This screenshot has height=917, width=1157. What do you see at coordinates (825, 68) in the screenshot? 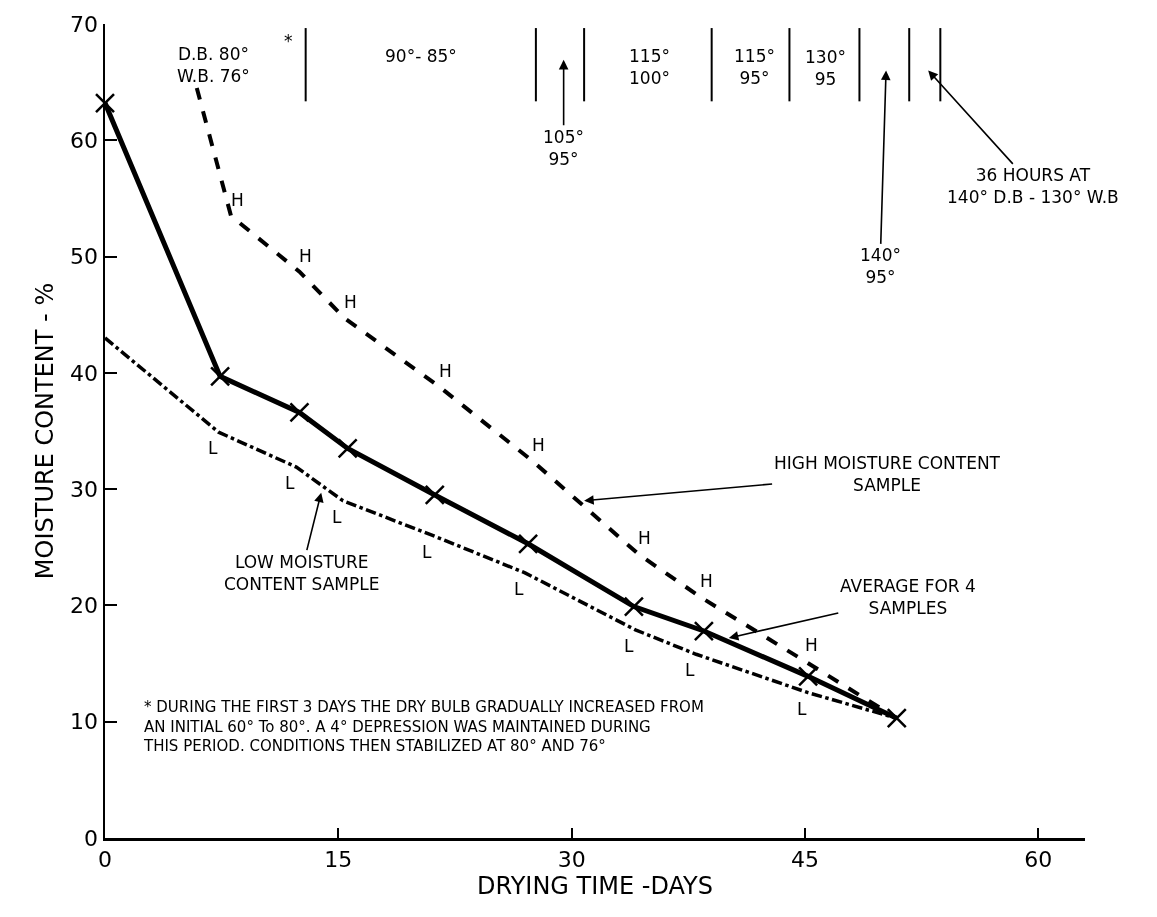
I see `annotation: 130° 95` at bounding box center [825, 68].